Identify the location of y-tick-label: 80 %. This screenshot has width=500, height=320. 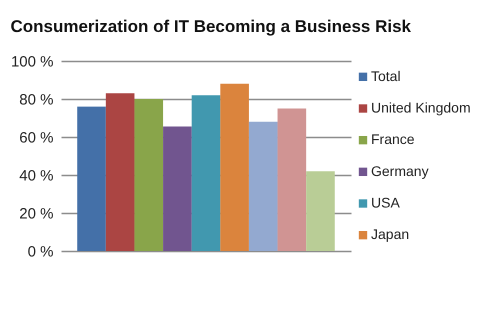
(36, 100).